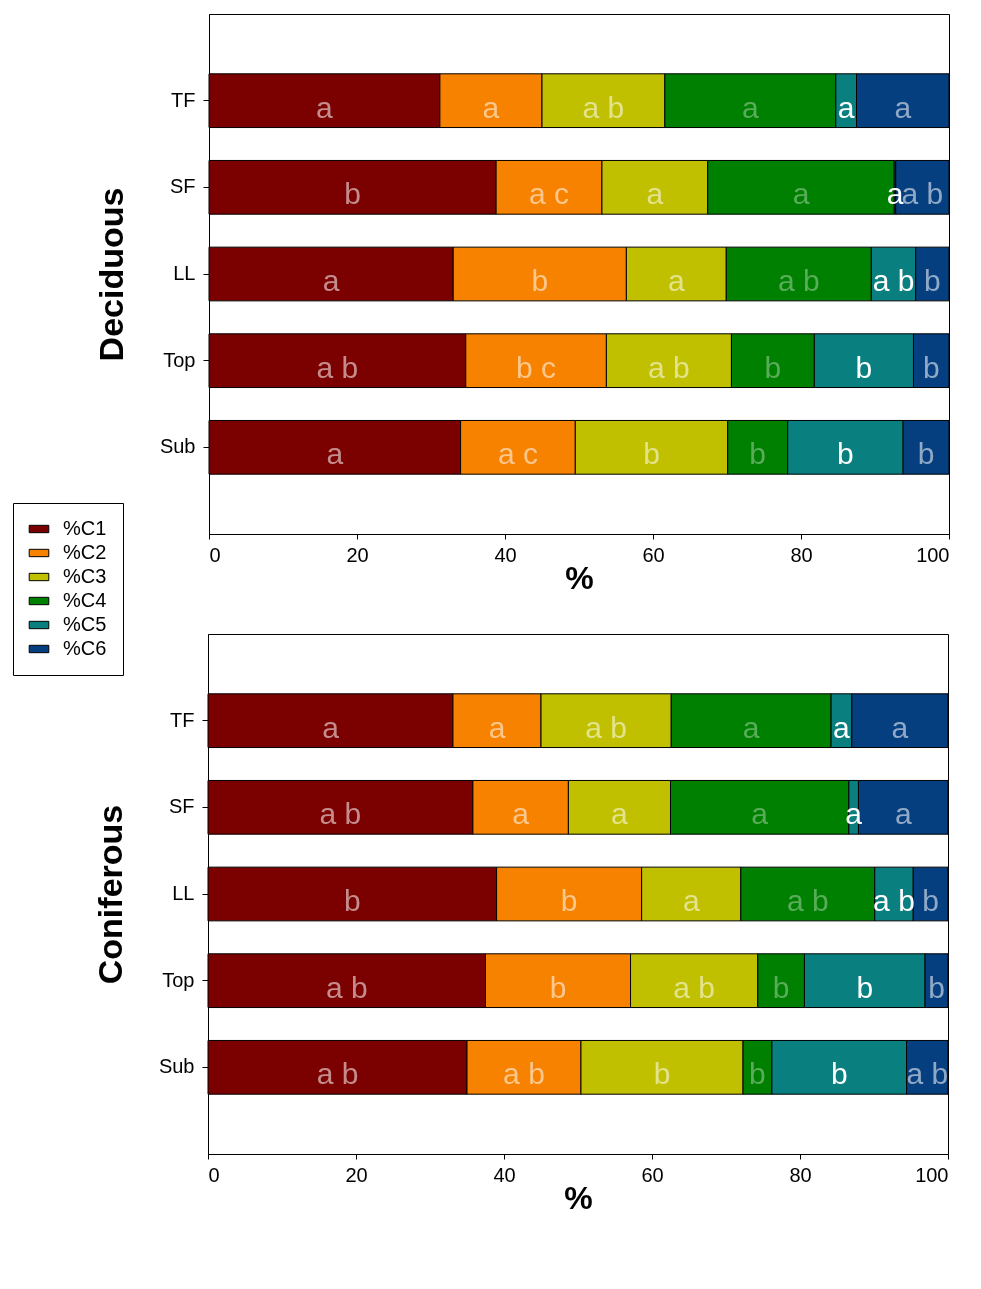 Image resolution: width=981 pixels, height=1289 pixels. Describe the element at coordinates (85, 624) in the screenshot. I see `legend-label: %C5` at that location.